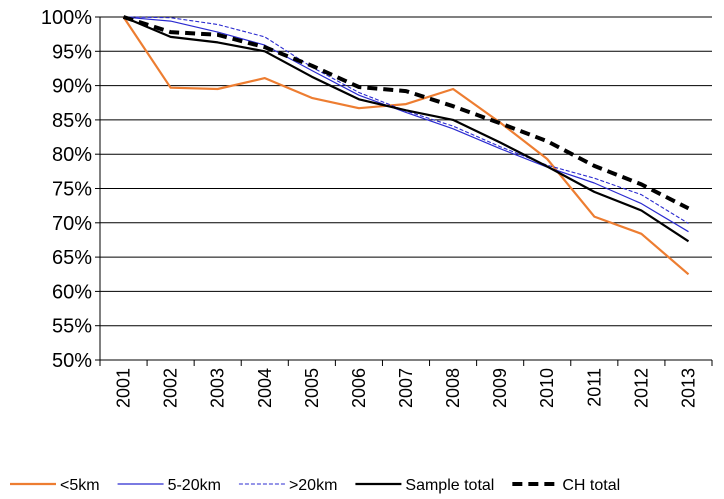  I want to click on y-tick-label: 90%, so click(72, 87).